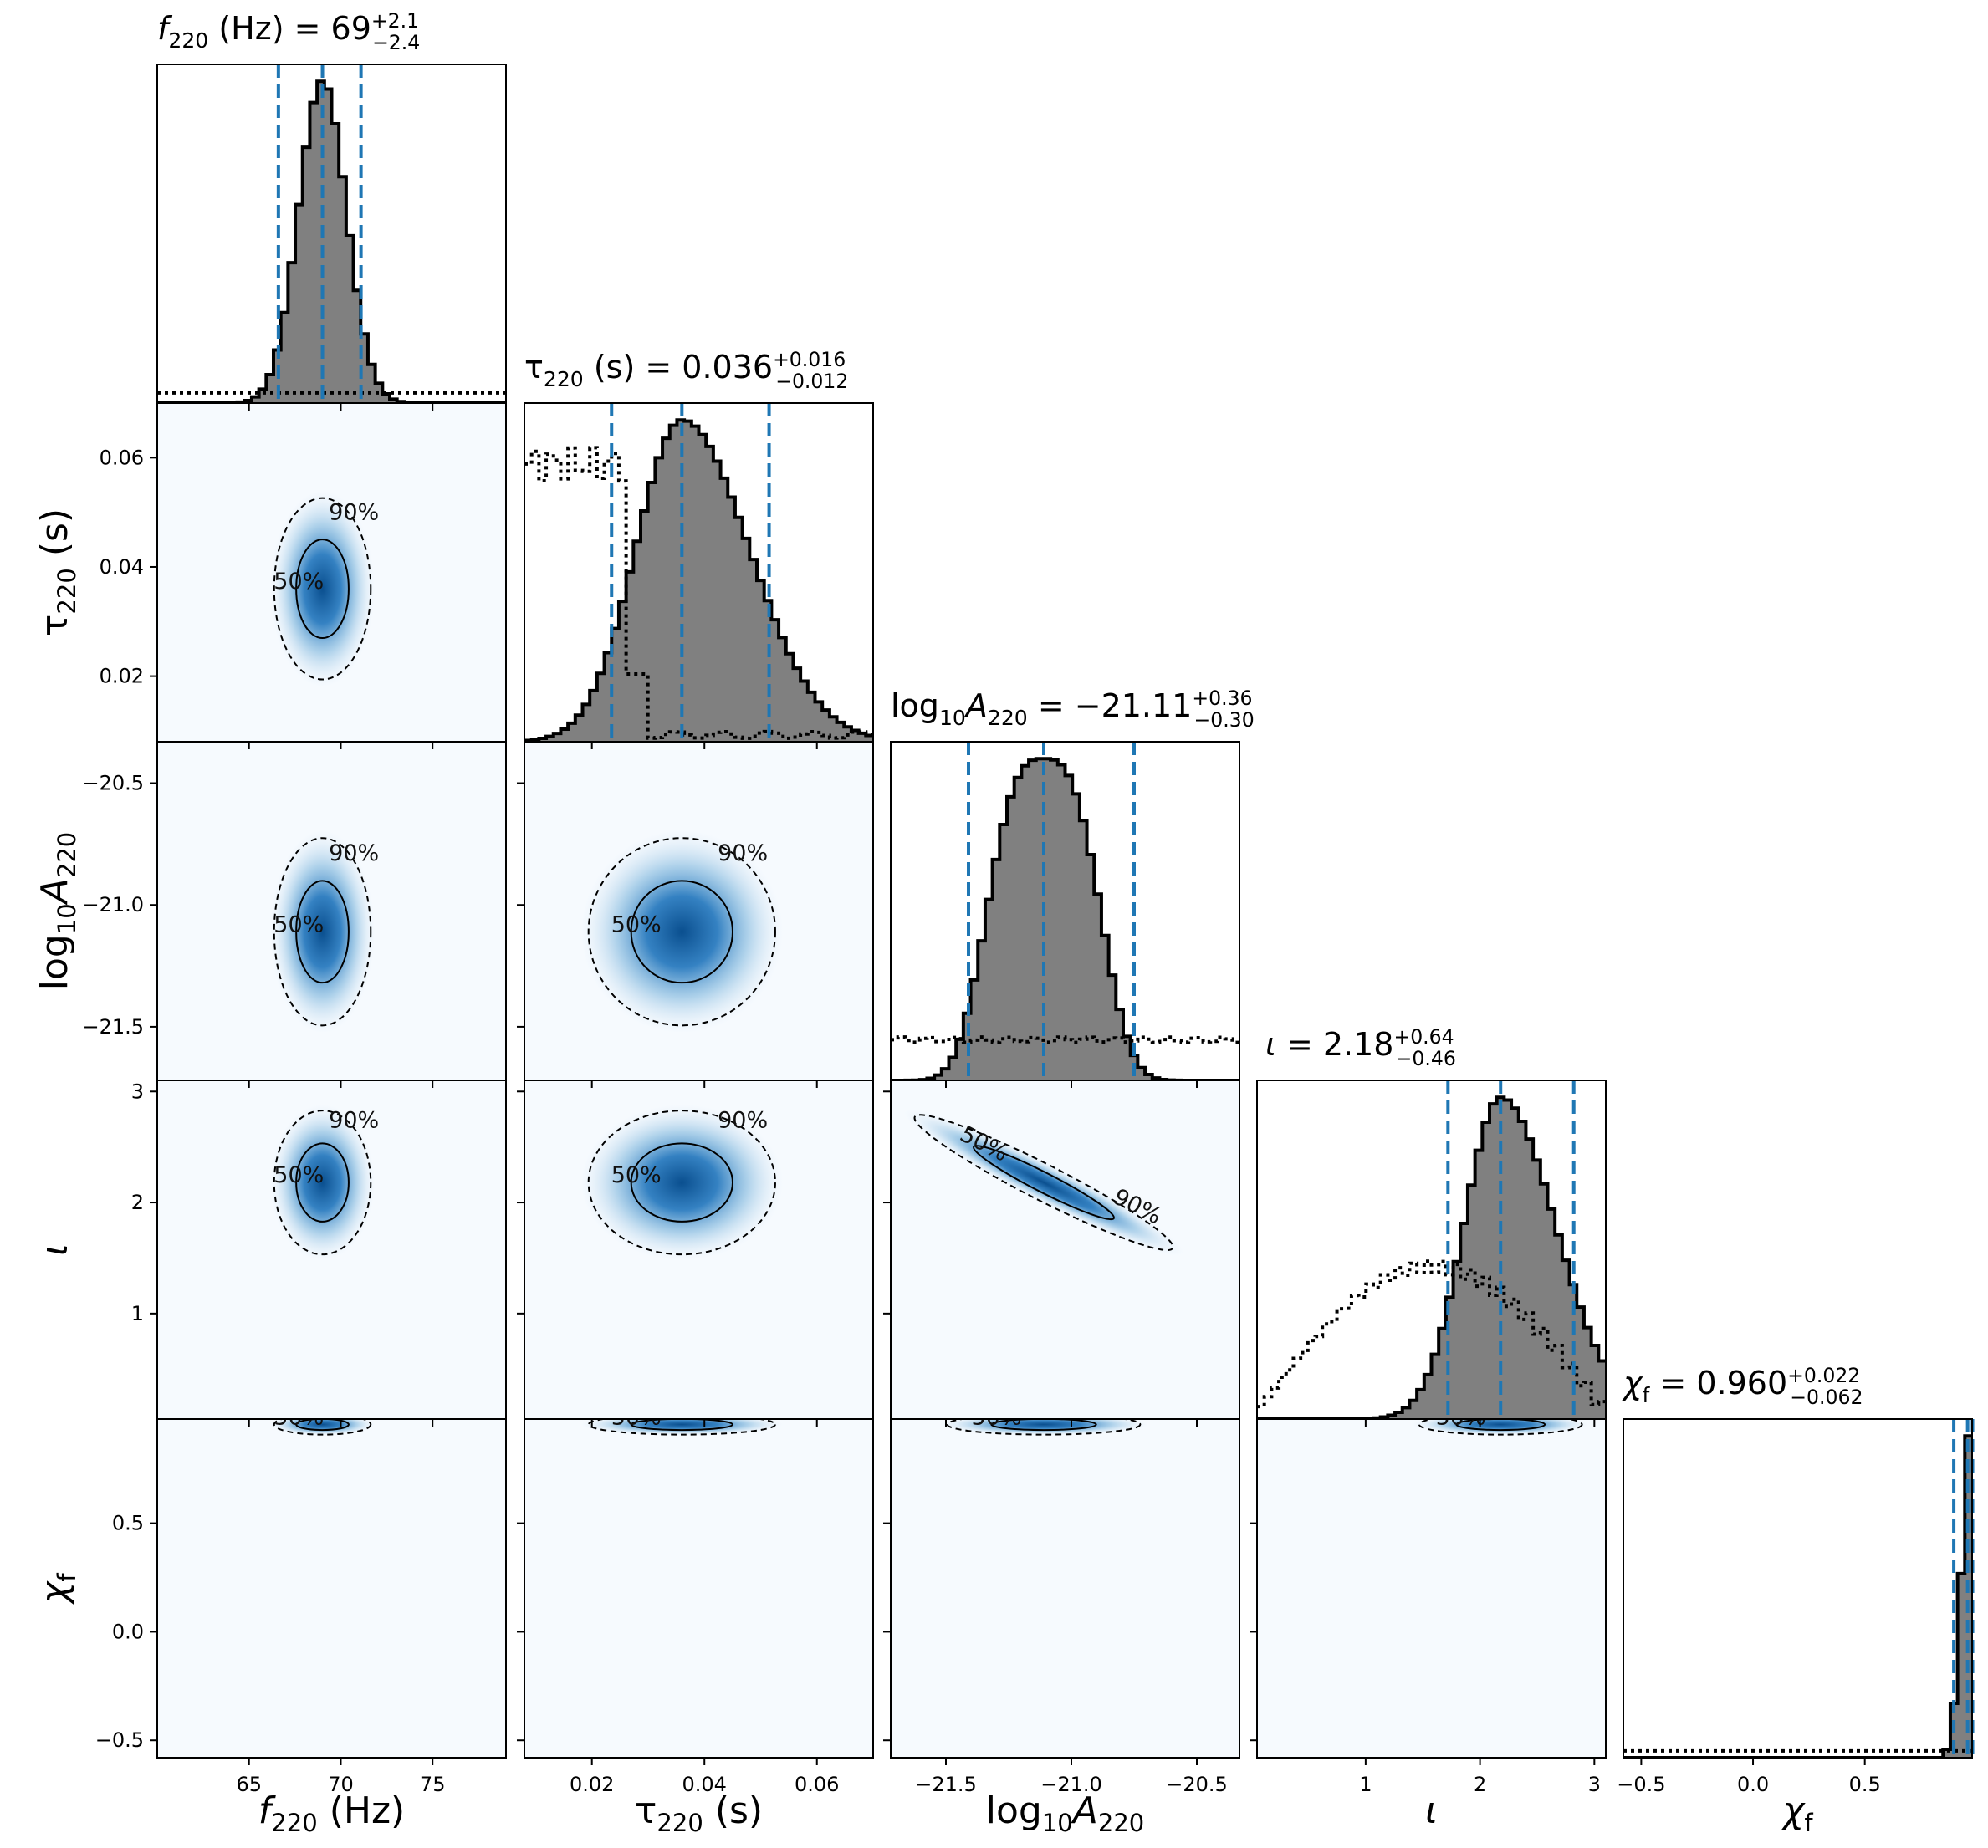 Image resolution: width=1988 pixels, height=1848 pixels. Describe the element at coordinates (137, 1313) in the screenshot. I see `y-tick-label: 1` at that location.